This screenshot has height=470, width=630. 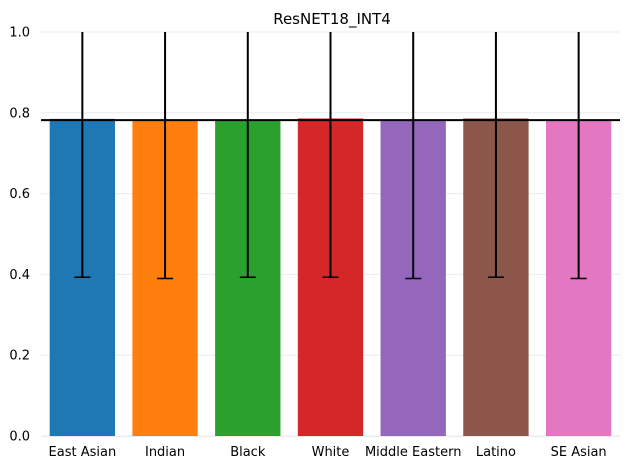 What do you see at coordinates (19, 113) in the screenshot?
I see `y-tick-label: 0.8` at bounding box center [19, 113].